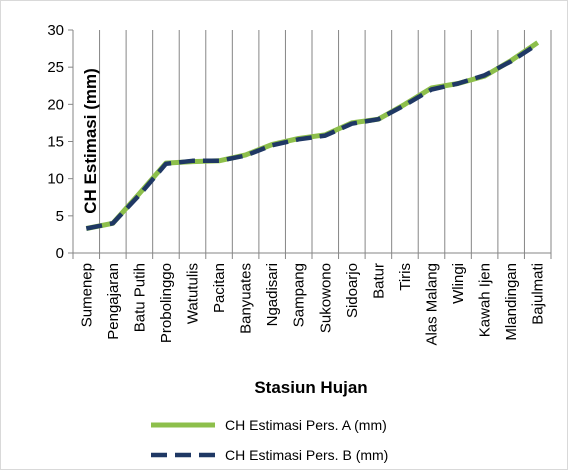  What do you see at coordinates (90, 140) in the screenshot?
I see `y-axis-title: CH Estimasi (mm)` at bounding box center [90, 140].